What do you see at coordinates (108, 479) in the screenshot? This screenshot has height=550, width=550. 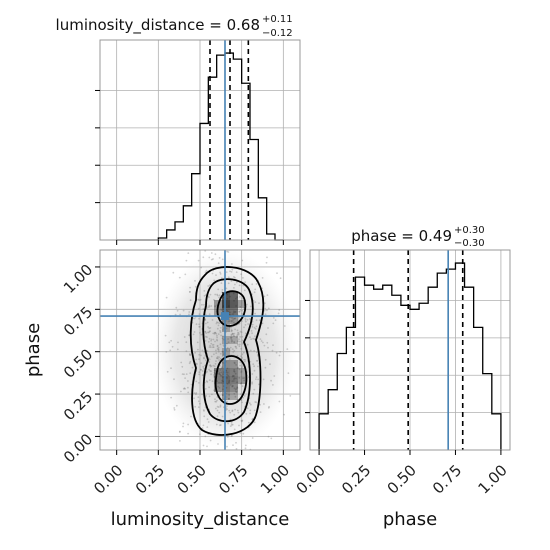 I see `joint-xtick-label-0: 0.00` at bounding box center [108, 479].